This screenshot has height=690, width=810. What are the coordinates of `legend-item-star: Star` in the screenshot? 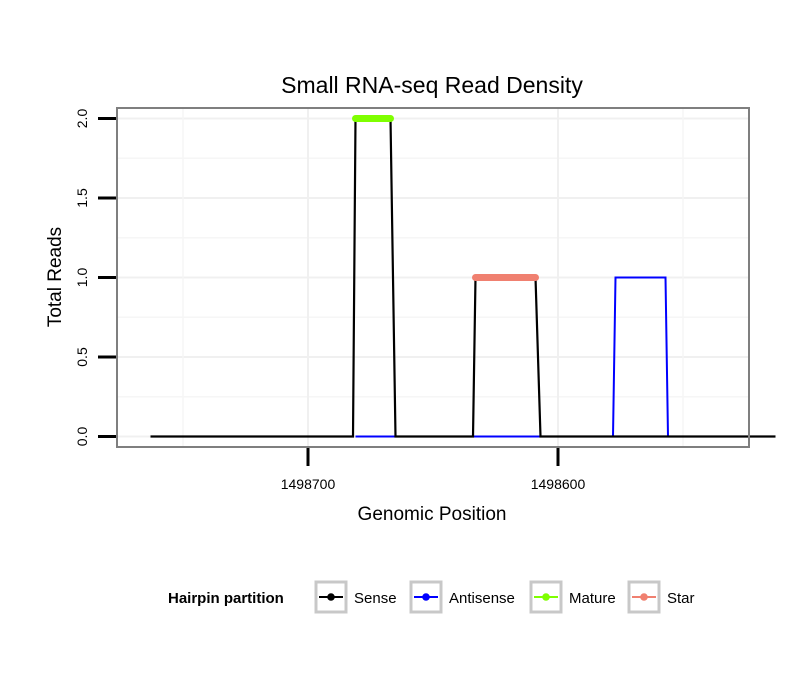 It's located at (661, 597).